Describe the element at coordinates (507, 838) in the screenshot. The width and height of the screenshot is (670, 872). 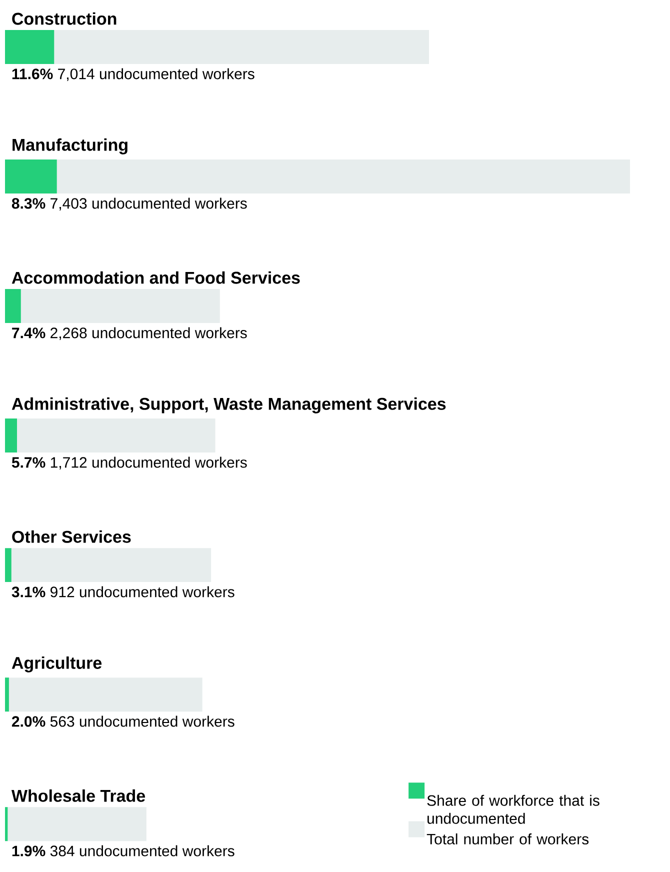
I see `legend-label: Total number of workers` at that location.